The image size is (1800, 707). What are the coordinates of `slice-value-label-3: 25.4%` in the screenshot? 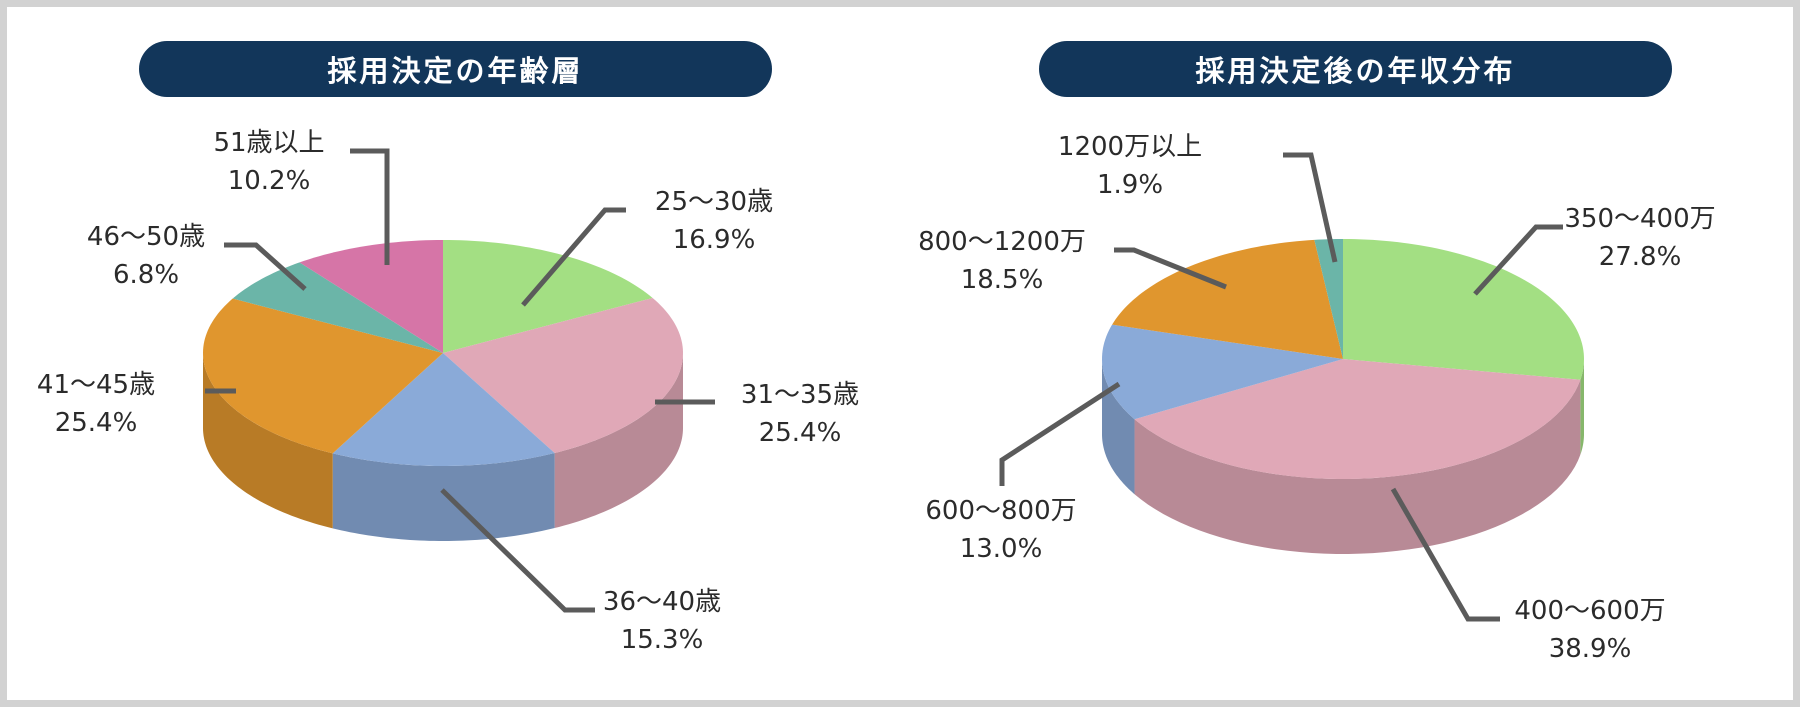 It's located at (96, 423).